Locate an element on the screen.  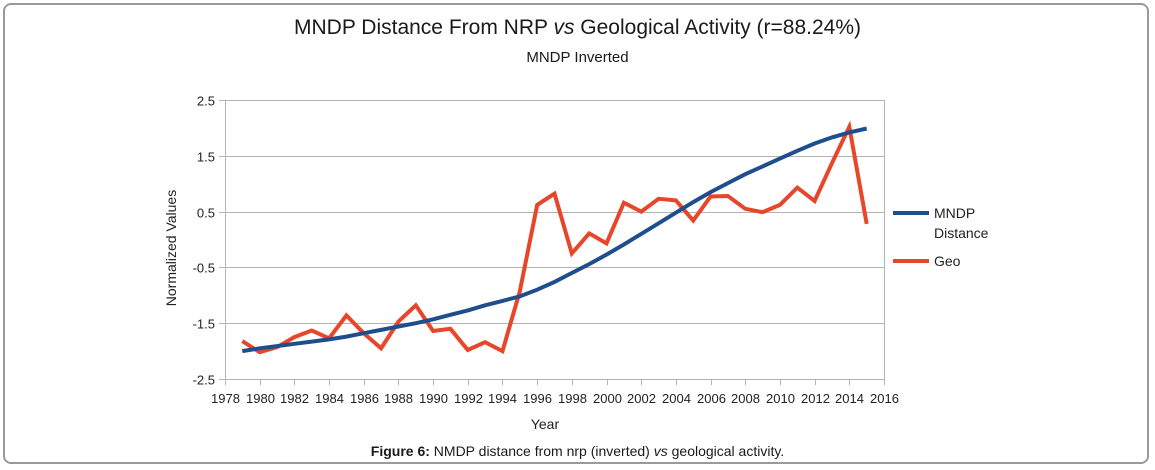
legend-label-geo: Geo is located at coordinates (947, 261).